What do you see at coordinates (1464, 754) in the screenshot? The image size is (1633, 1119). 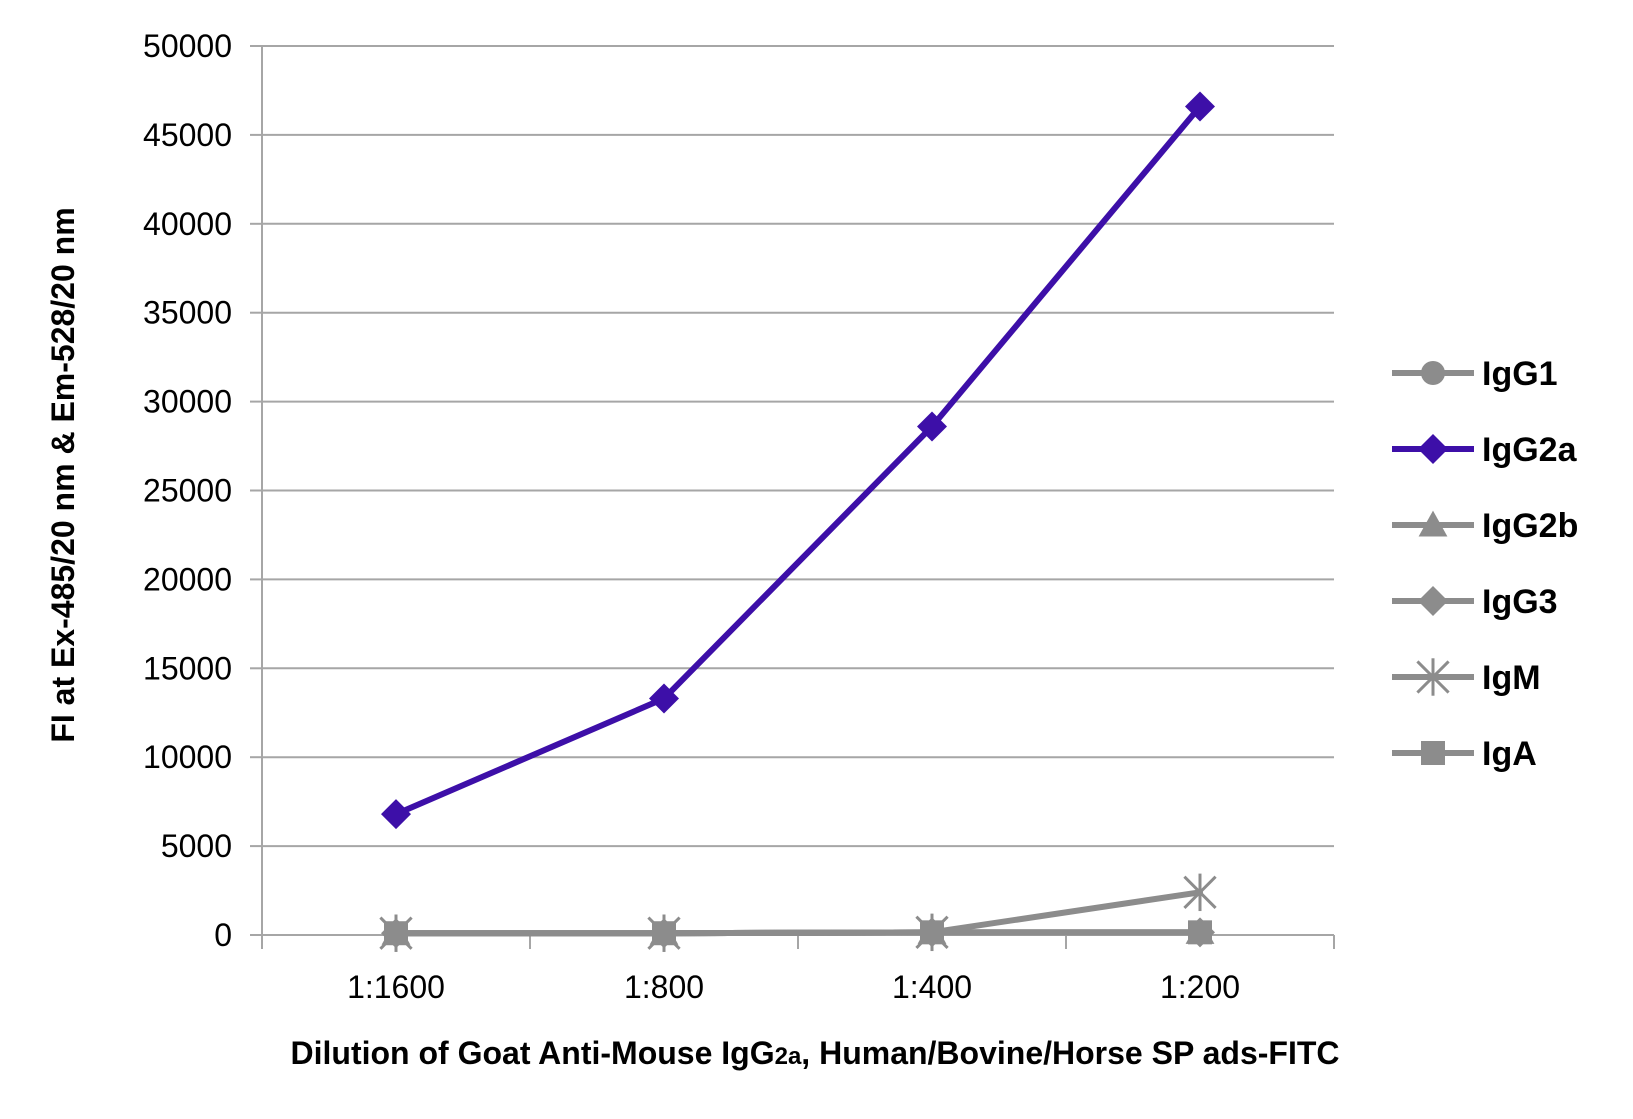 I see `legend-item-iga: IgA` at bounding box center [1464, 754].